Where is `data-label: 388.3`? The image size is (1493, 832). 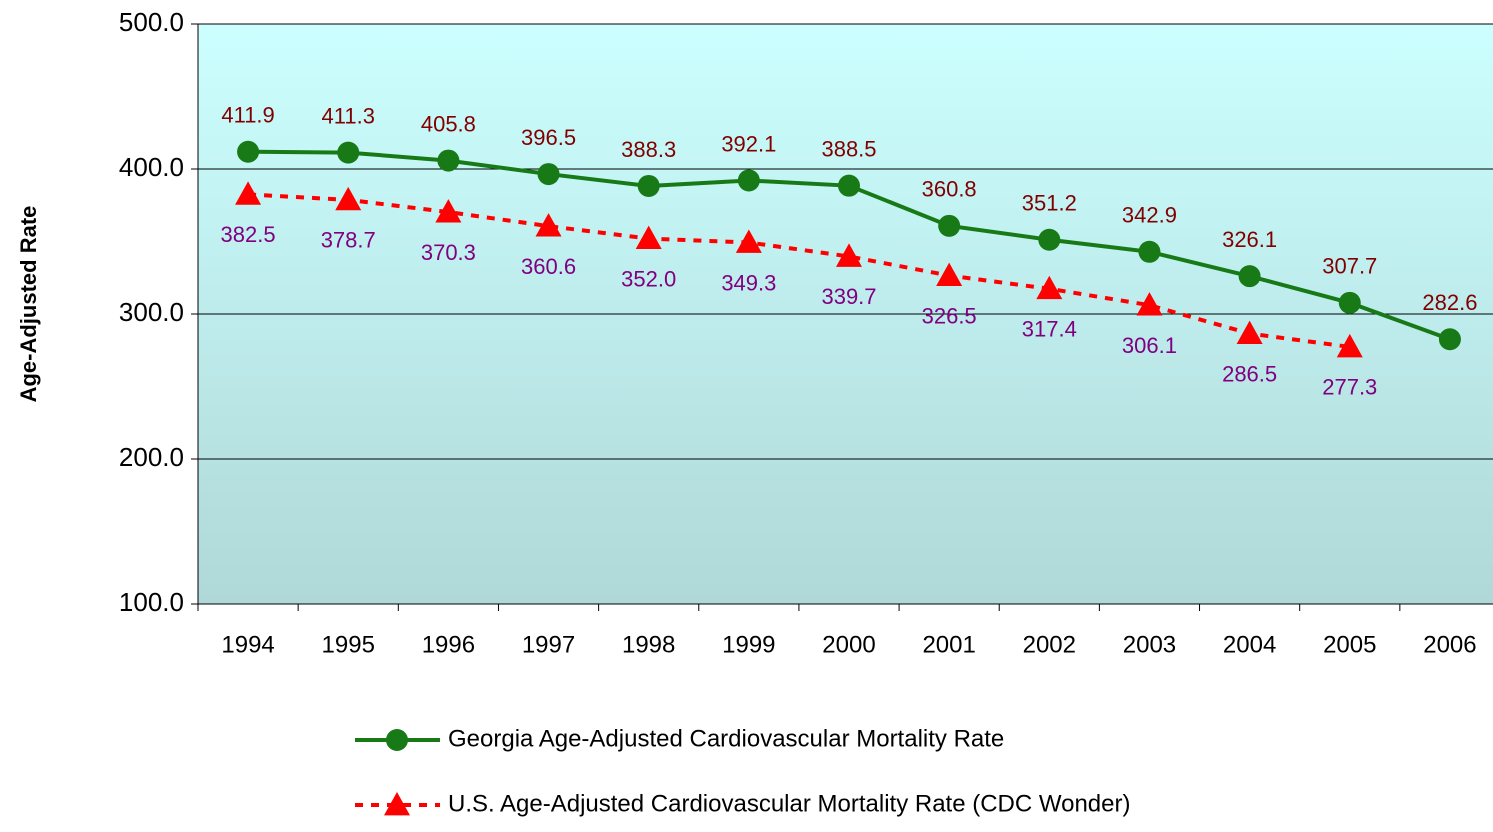 data-label: 388.3 is located at coordinates (648, 149).